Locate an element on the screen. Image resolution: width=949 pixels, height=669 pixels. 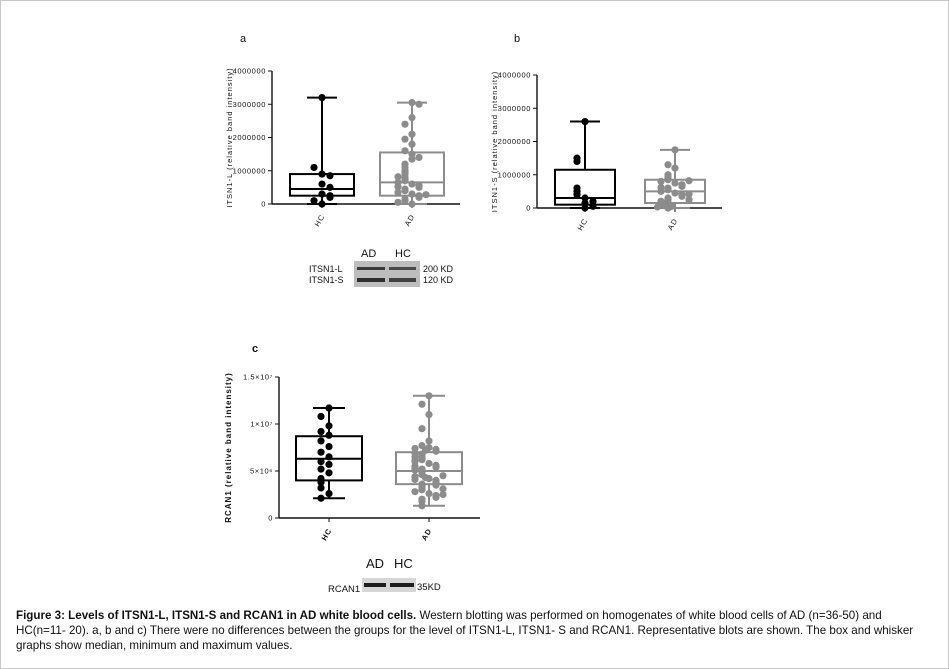
blot-c-row-size: 35KD is located at coordinates (429, 587).